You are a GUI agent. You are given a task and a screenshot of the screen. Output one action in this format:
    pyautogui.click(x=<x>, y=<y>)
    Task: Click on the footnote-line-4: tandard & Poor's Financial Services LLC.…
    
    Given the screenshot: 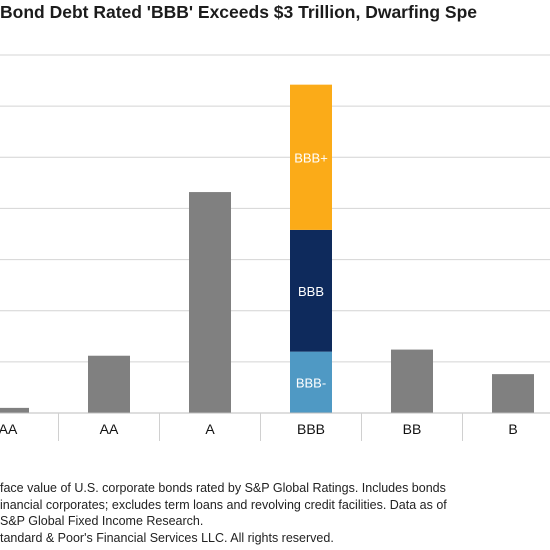 What is the action you would take?
    pyautogui.click(x=167, y=537)
    